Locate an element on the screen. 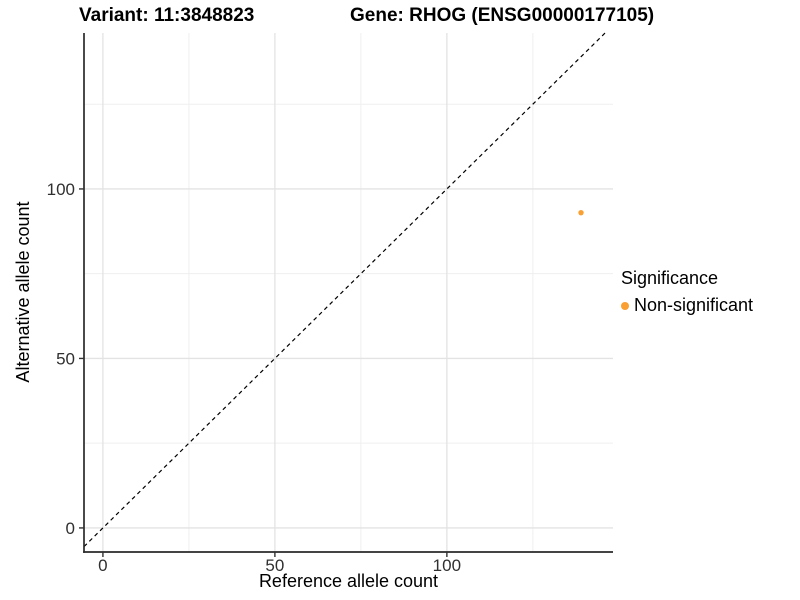 The image size is (800, 600). x-tick-label: 50 is located at coordinates (274, 565).